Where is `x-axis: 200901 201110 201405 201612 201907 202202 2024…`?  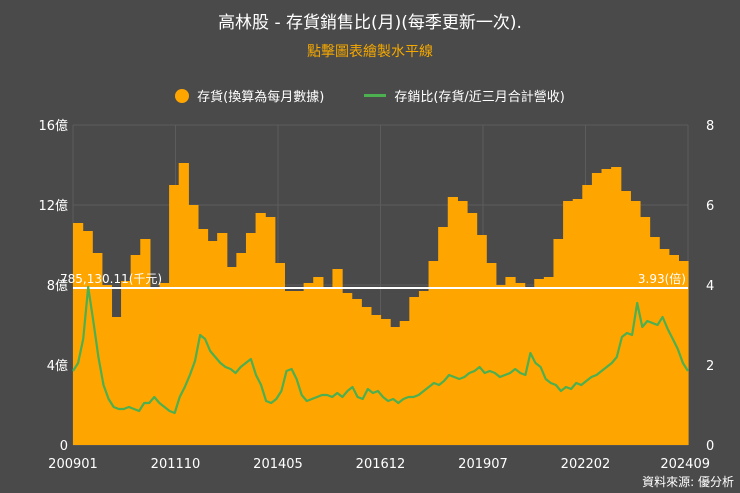
x-axis: 200901 201110 201405 201612 201907 202202 2024… is located at coordinates (379, 464).